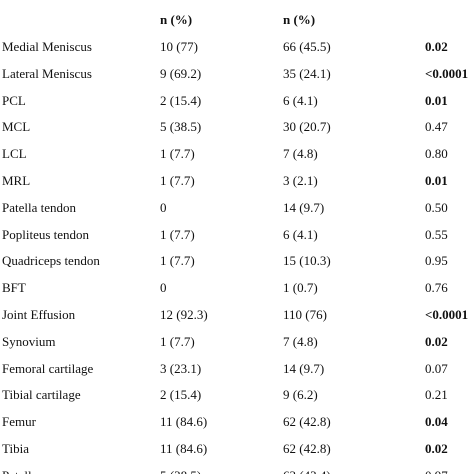 The width and height of the screenshot is (474, 474). What do you see at coordinates (14, 288) in the screenshot?
I see `row-label: BFT` at bounding box center [14, 288].